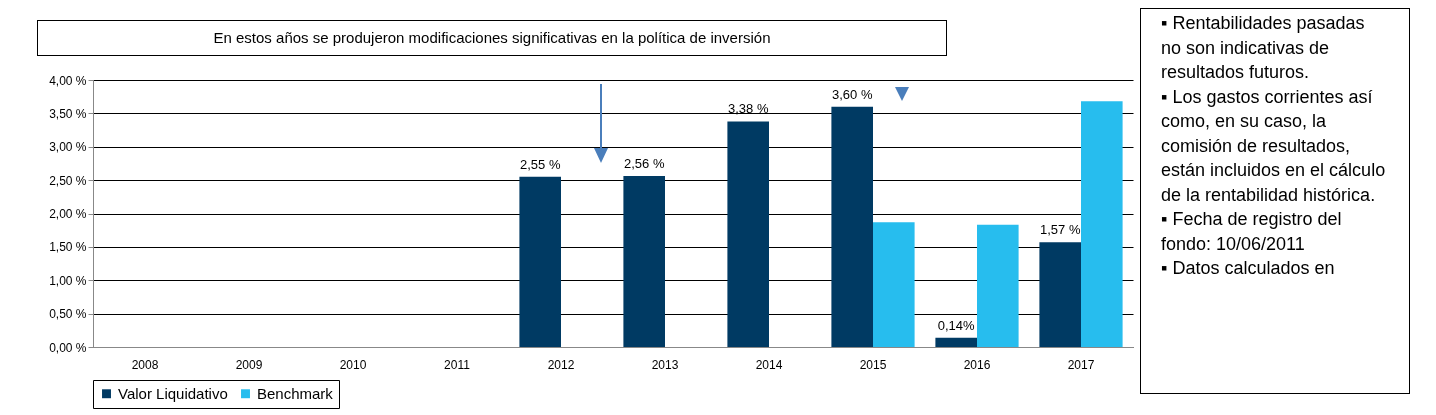  I want to click on x-tick-label: 2011, so click(457, 364).